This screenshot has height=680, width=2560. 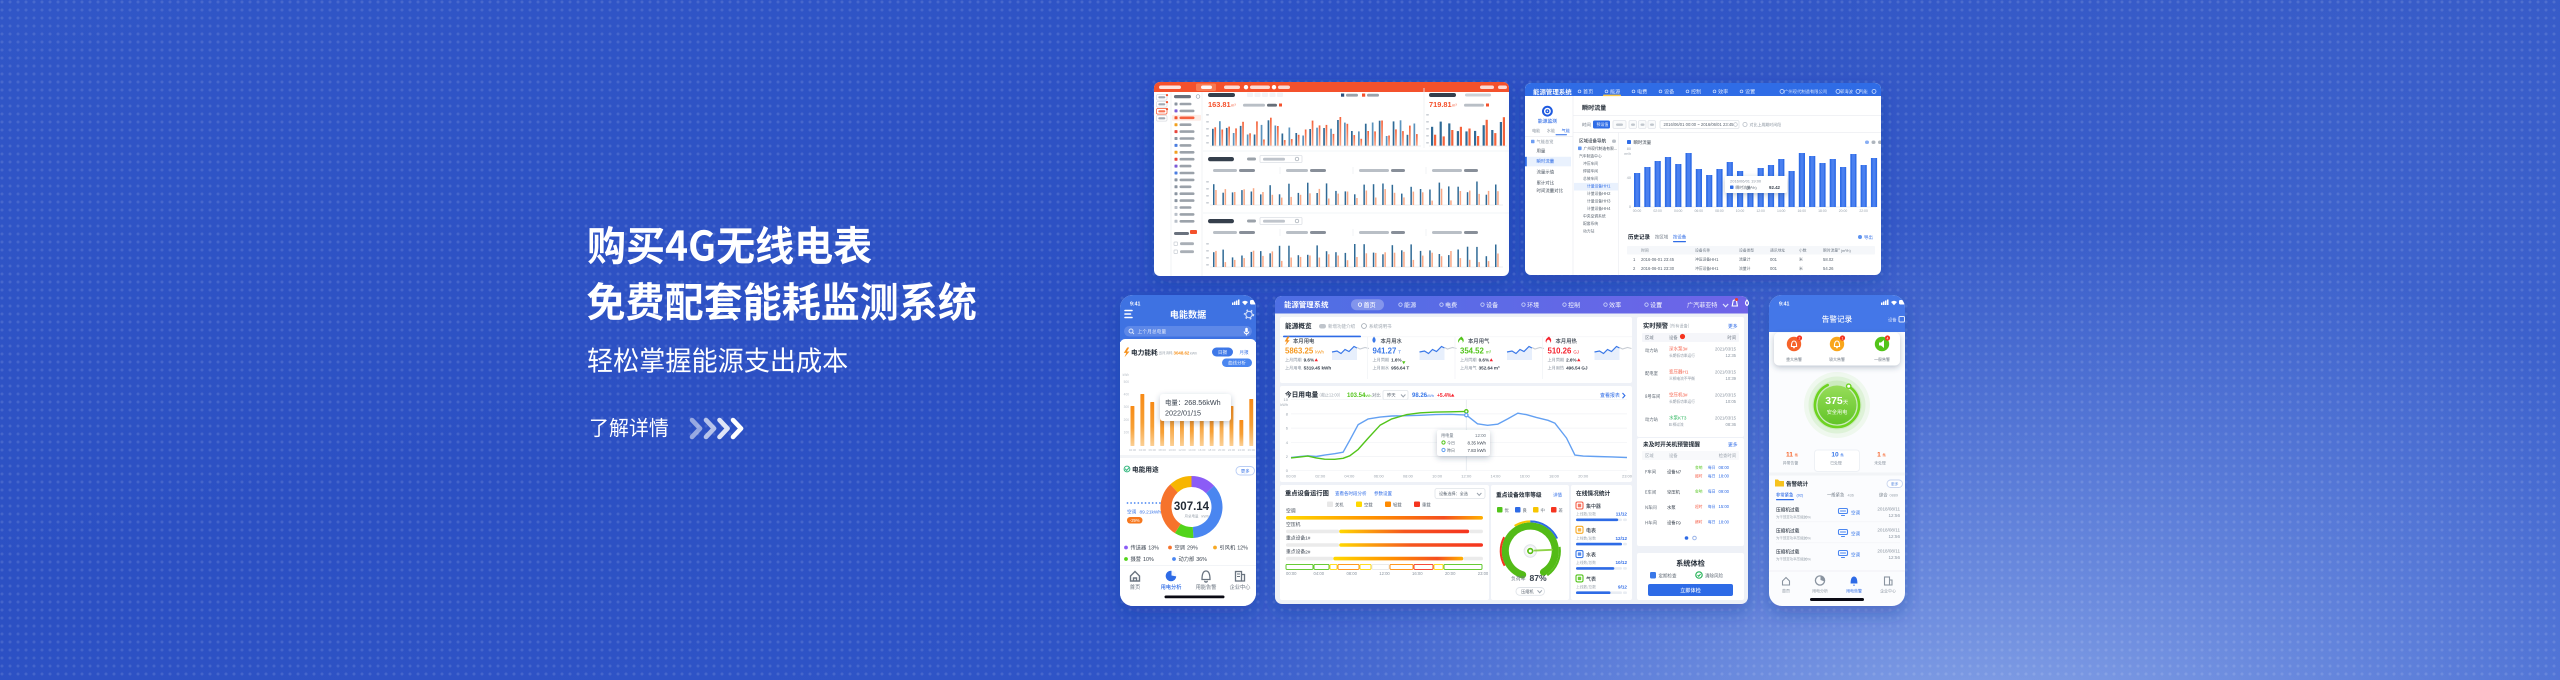 What do you see at coordinates (1726, 395) in the screenshot?
I see `svg-text: 2021/03/15` at bounding box center [1726, 395].